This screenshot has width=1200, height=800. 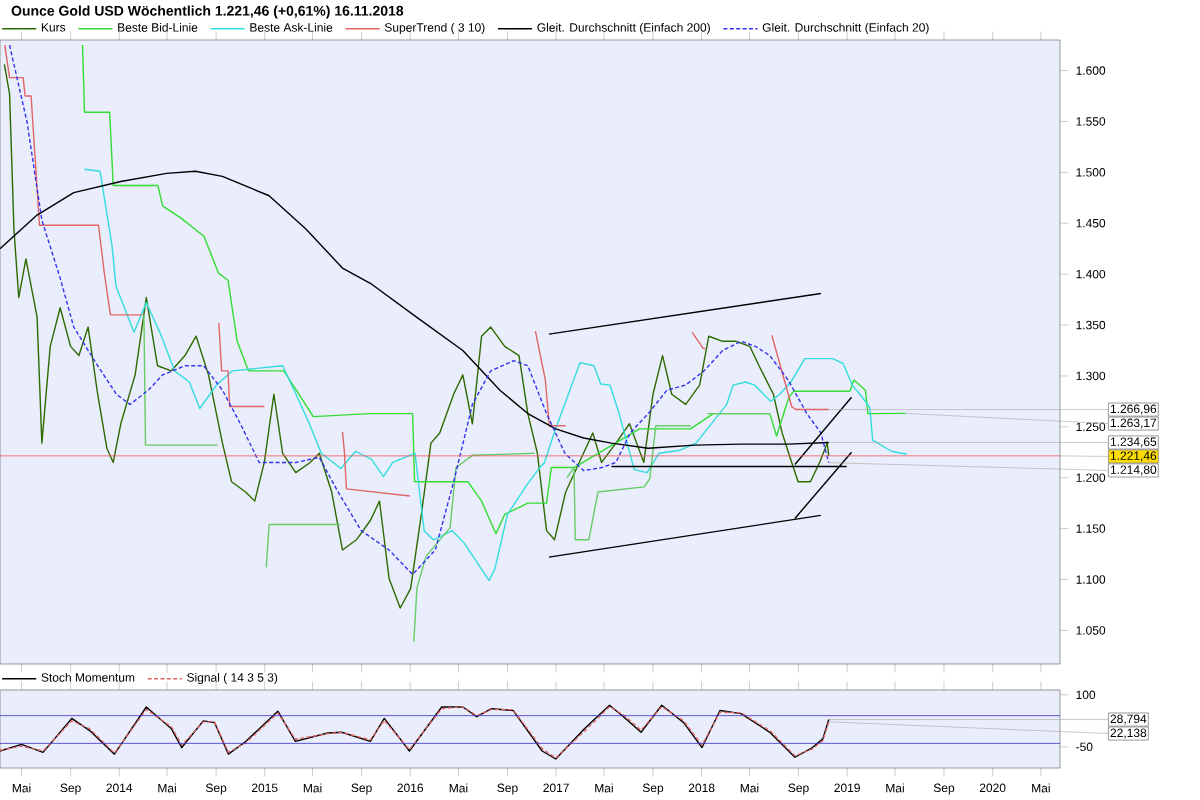 What do you see at coordinates (232, 678) in the screenshot?
I see `legend-label: Signal ( 14 3 5 3)` at bounding box center [232, 678].